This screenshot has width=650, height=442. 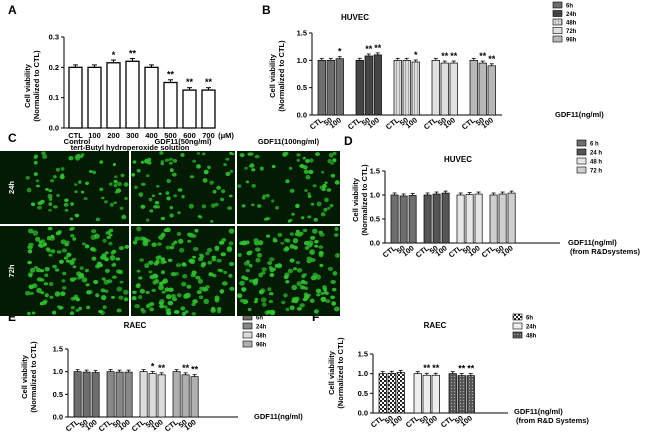 I want to click on f-ytick-label: 0.5, so click(x=363, y=393).